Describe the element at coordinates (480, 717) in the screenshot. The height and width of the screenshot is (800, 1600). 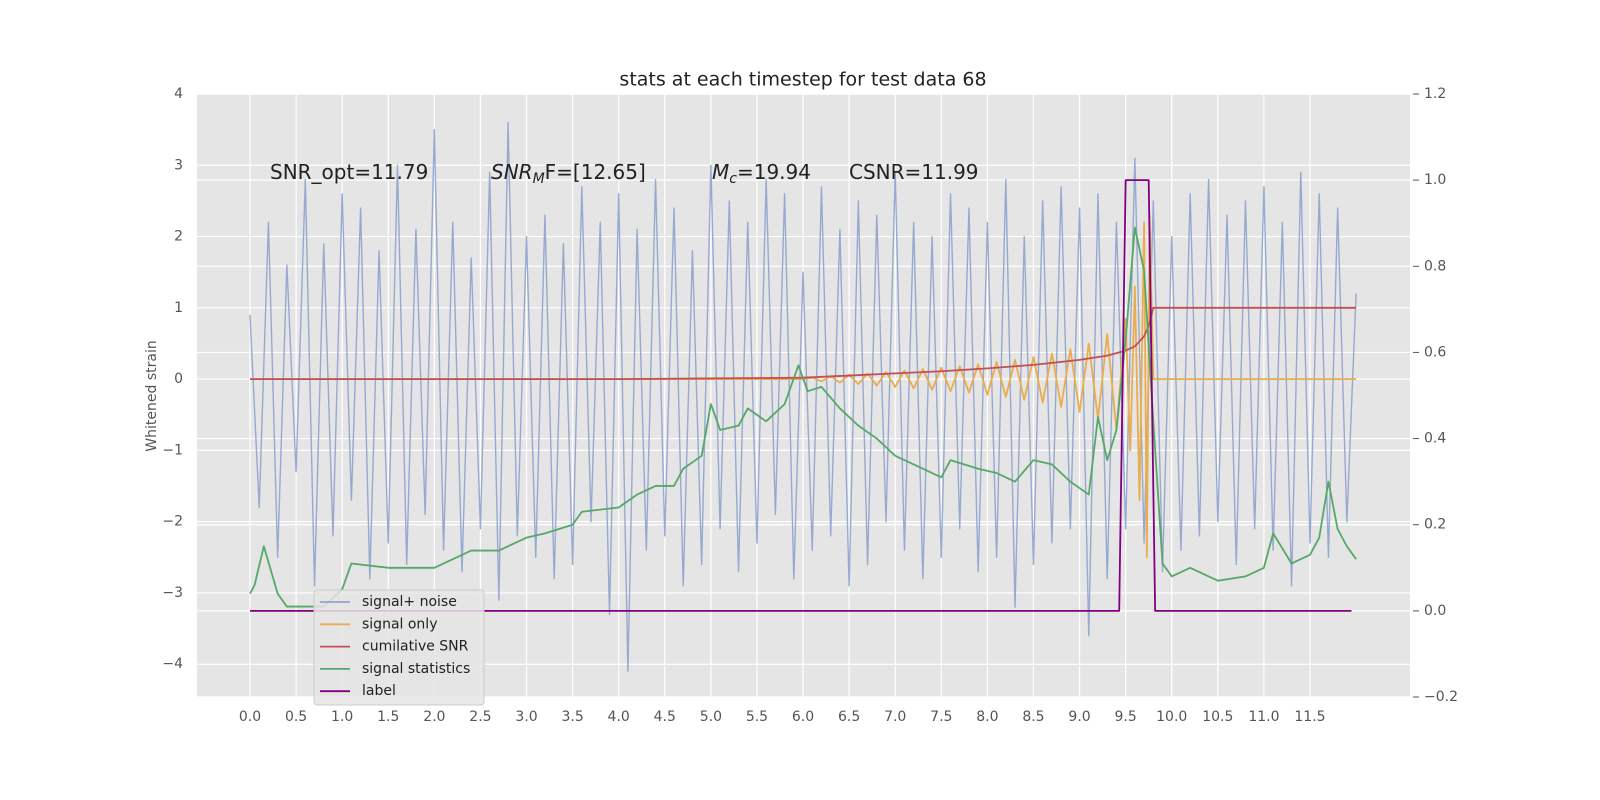
I see `x-tick-label: 2.5` at that location.